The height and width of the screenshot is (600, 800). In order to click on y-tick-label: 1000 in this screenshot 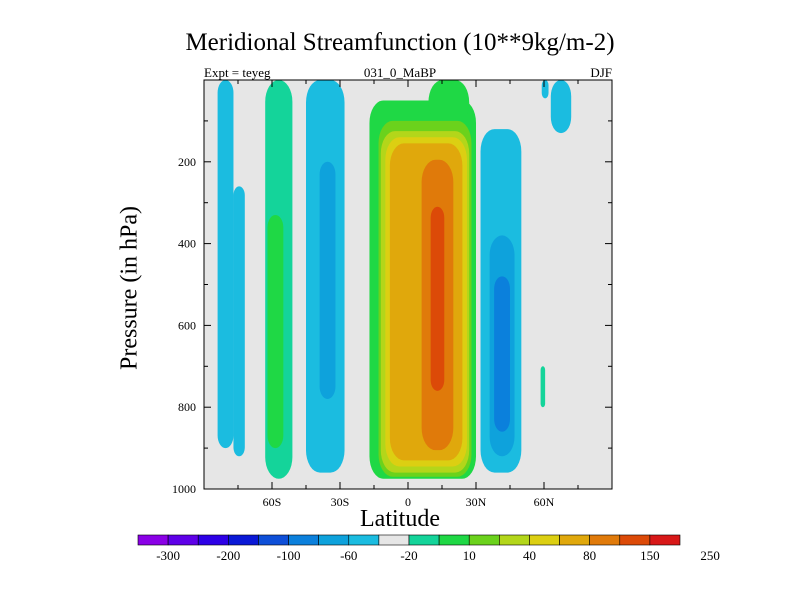, I will do `click(184, 489)`.